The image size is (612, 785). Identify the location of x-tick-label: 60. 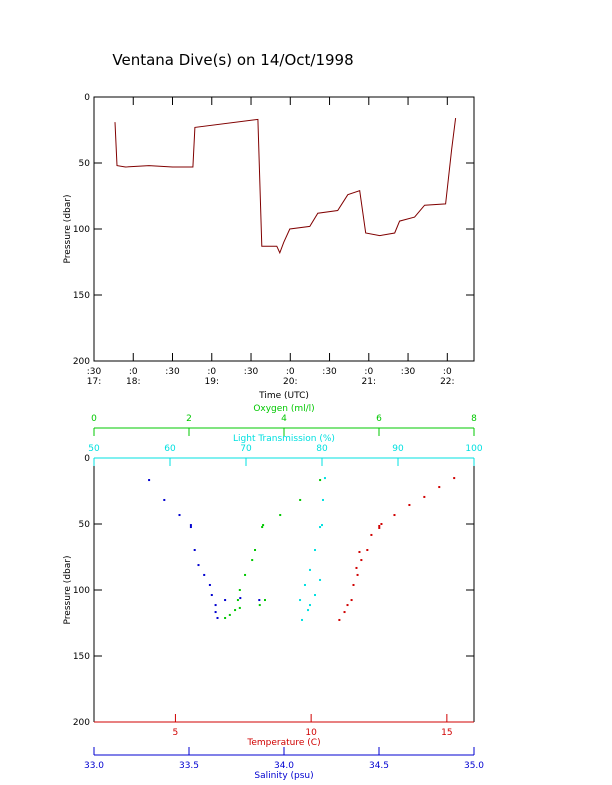
(170, 449).